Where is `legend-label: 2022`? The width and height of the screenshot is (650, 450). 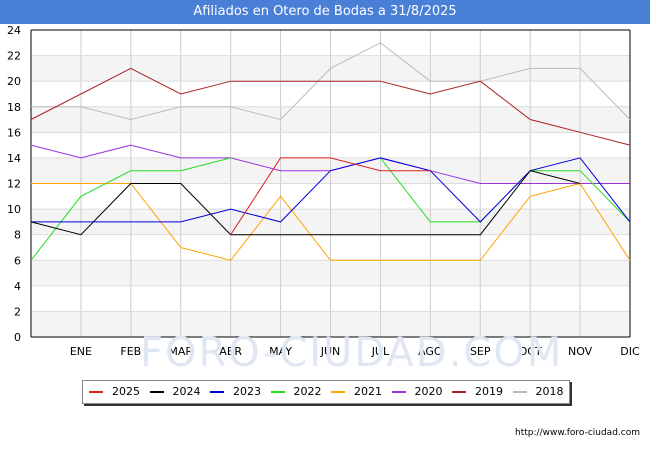
legend-label: 2022 is located at coordinates (307, 391).